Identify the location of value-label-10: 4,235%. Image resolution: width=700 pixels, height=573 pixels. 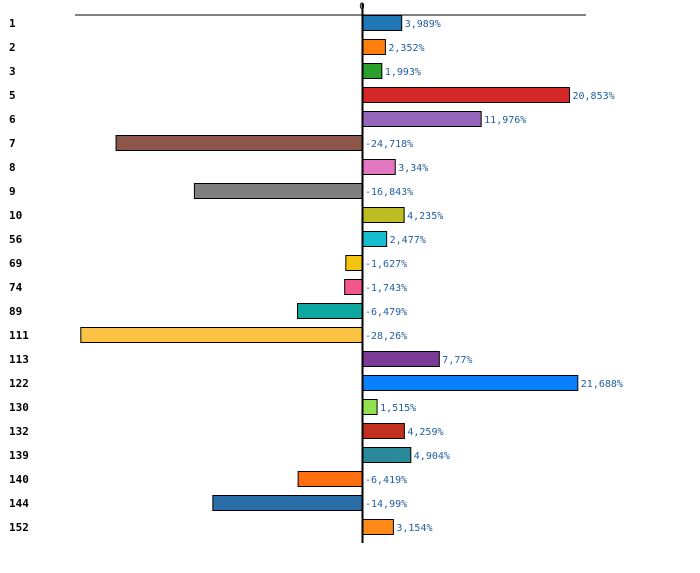
(425, 216).